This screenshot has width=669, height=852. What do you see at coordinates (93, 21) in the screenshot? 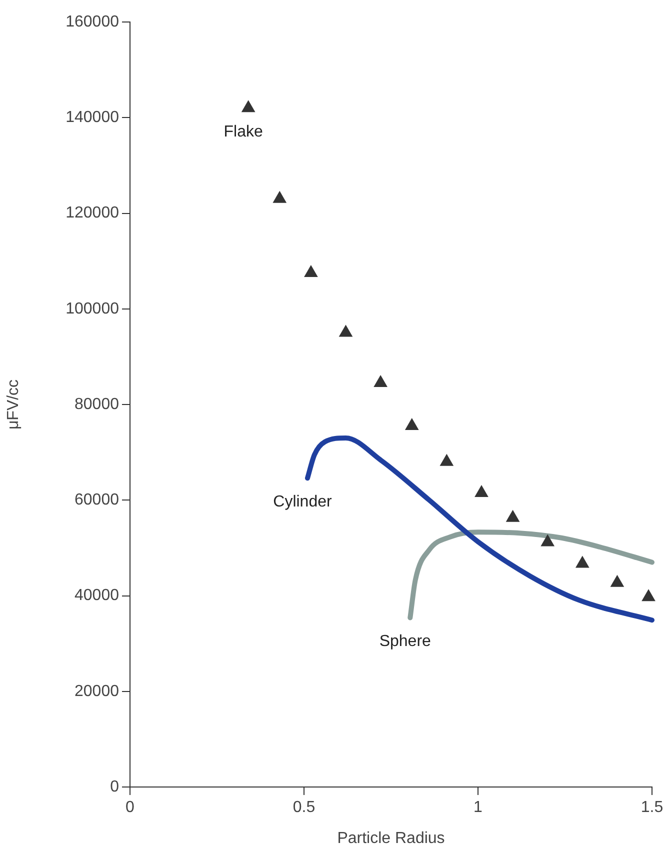
I see `y-tick-label: 160000` at bounding box center [93, 21].